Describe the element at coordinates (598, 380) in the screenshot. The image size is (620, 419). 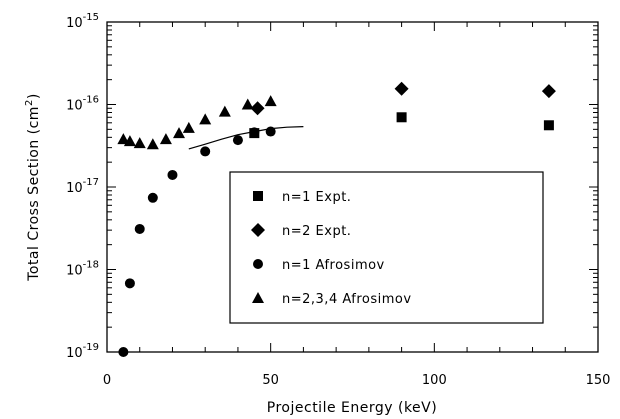
I see `x-tick-label: 150` at that location.